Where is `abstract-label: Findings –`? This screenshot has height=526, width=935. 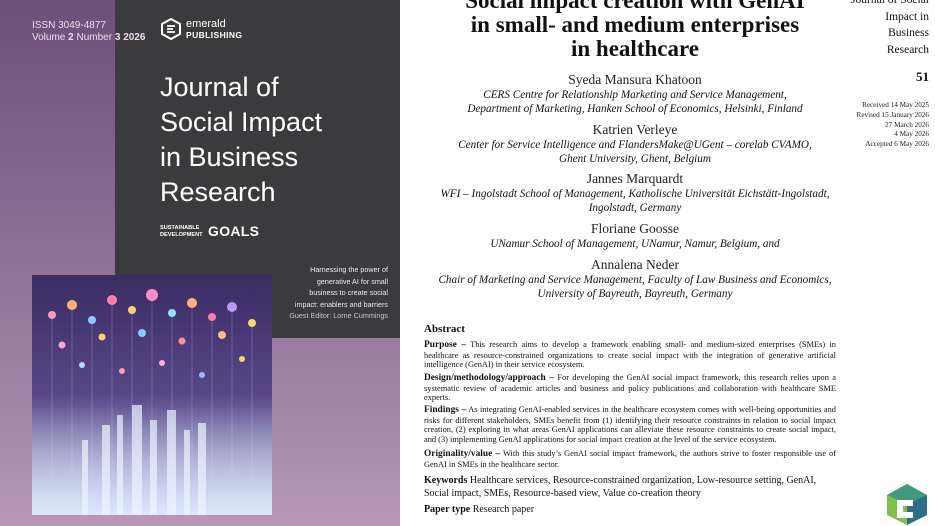 abstract-label: Findings – is located at coordinates (445, 410).